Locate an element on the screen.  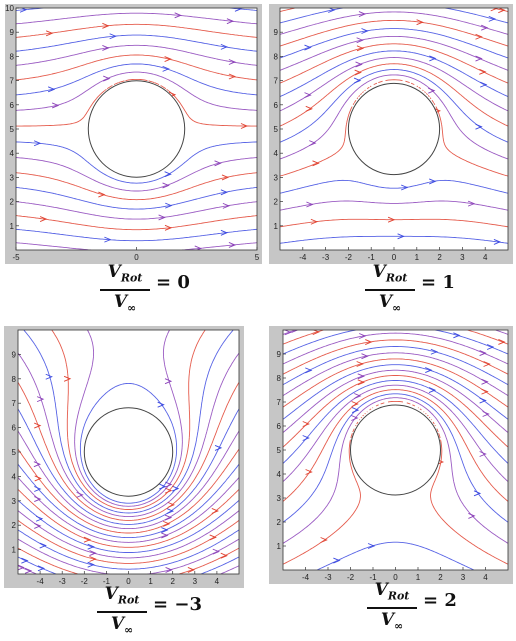
velocity-ratio-fraction: VRot V∞ is located at coordinates (122, 612).